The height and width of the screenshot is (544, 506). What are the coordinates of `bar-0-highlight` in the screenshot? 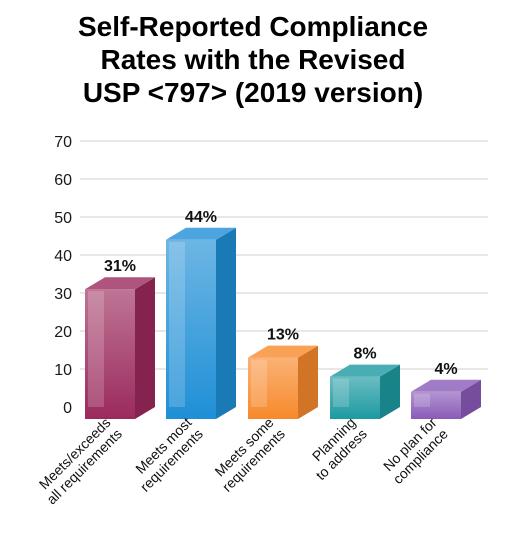 It's located at (96, 349).